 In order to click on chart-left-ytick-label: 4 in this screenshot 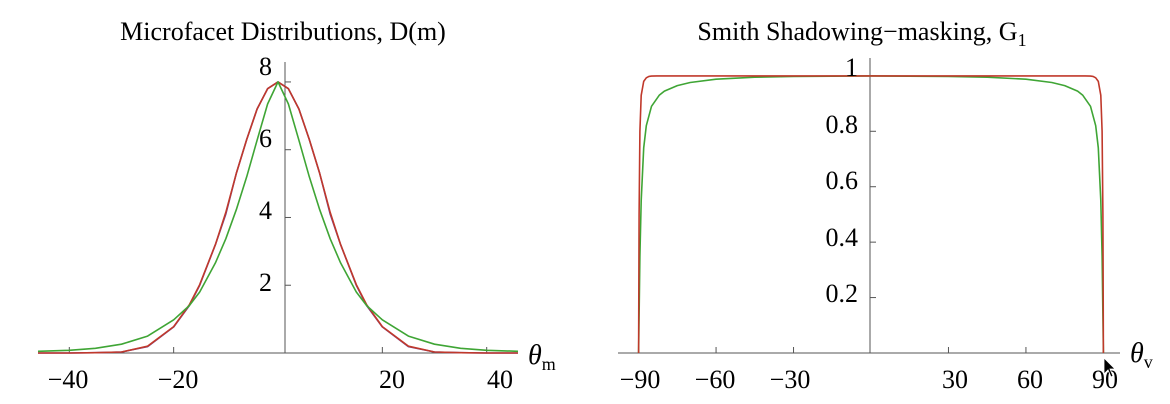, I will do `click(265, 210)`.